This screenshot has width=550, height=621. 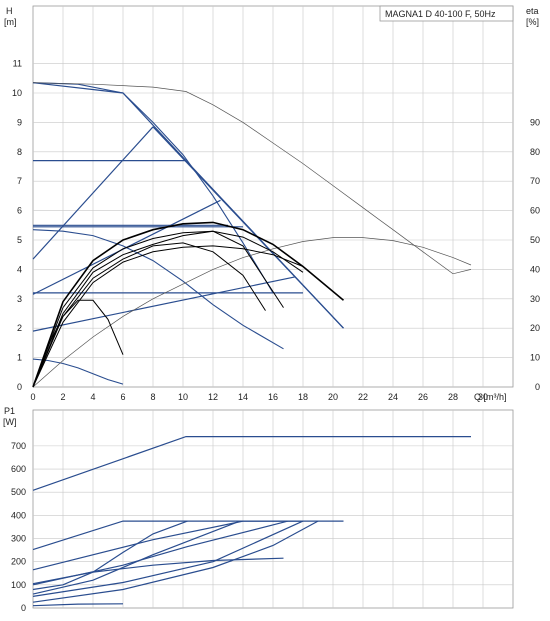 What do you see at coordinates (18, 515) in the screenshot?
I see `p1-tick-label: 400` at bounding box center [18, 515].